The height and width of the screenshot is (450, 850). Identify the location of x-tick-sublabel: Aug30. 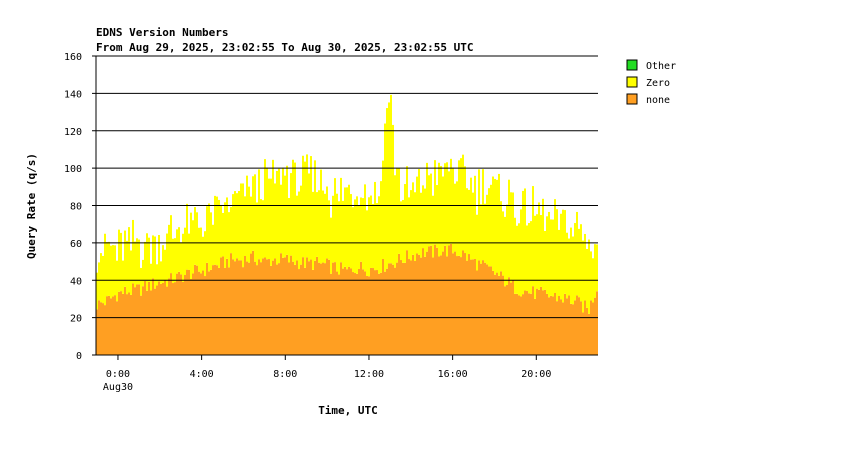
(118, 387).